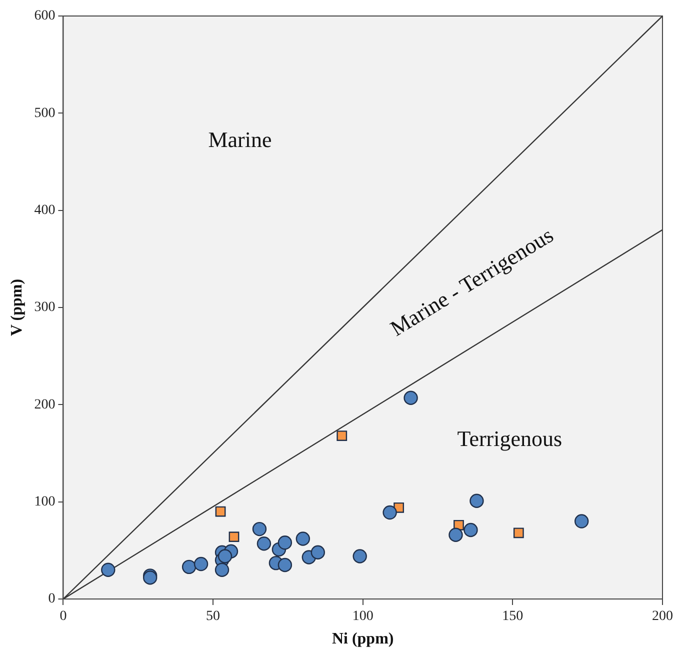 Image resolution: width=676 pixels, height=653 pixels. Describe the element at coordinates (509, 439) in the screenshot. I see `annotation: Terrigenous` at that location.